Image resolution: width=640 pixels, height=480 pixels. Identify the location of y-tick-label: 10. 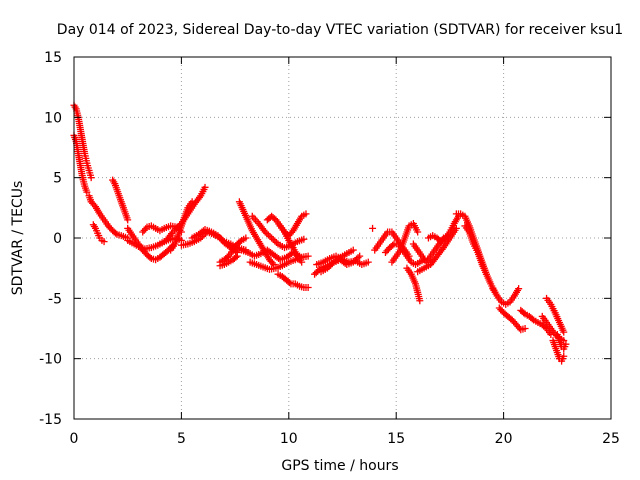
(53, 118).